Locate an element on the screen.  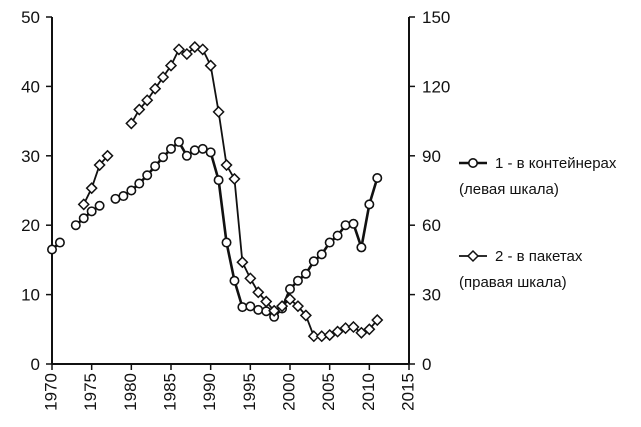
x-tick-label: 1975 is located at coordinates (90, 392).